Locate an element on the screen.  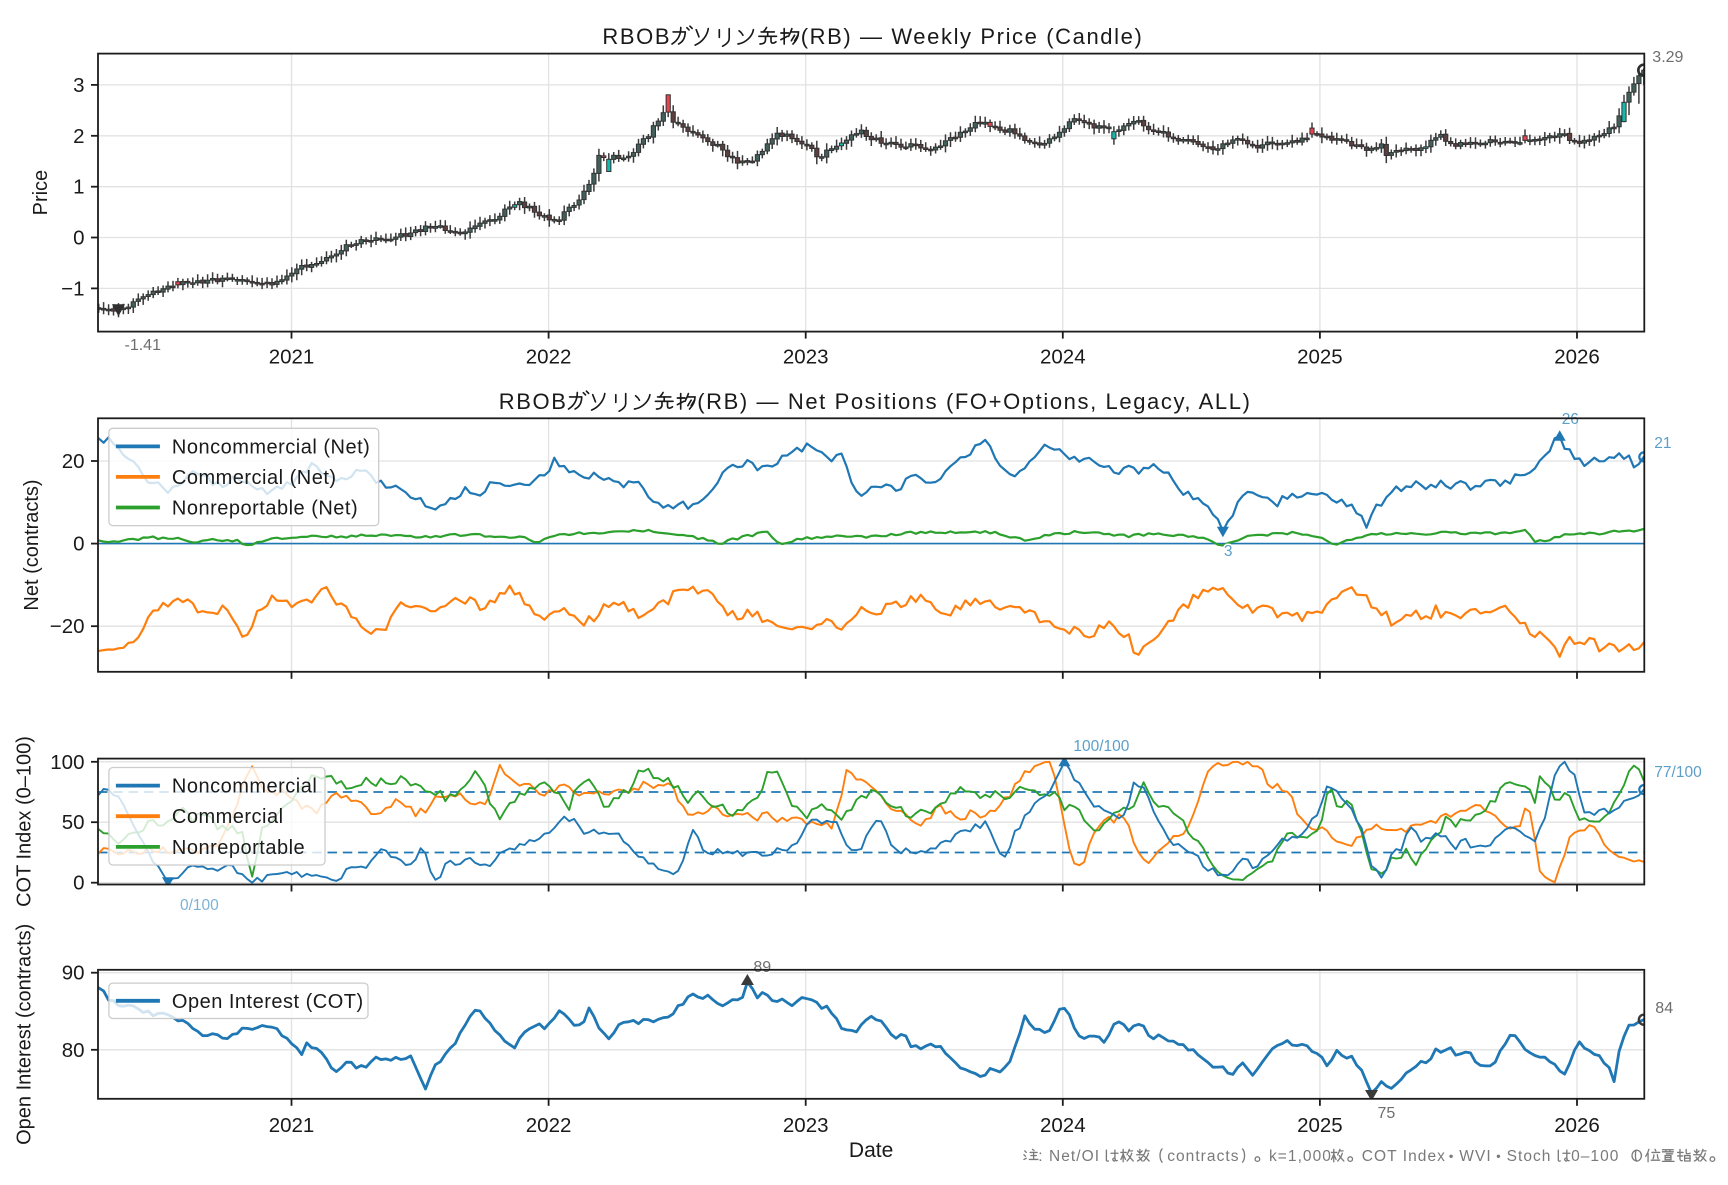
svg-text: 75 is located at coordinates (1387, 1113).